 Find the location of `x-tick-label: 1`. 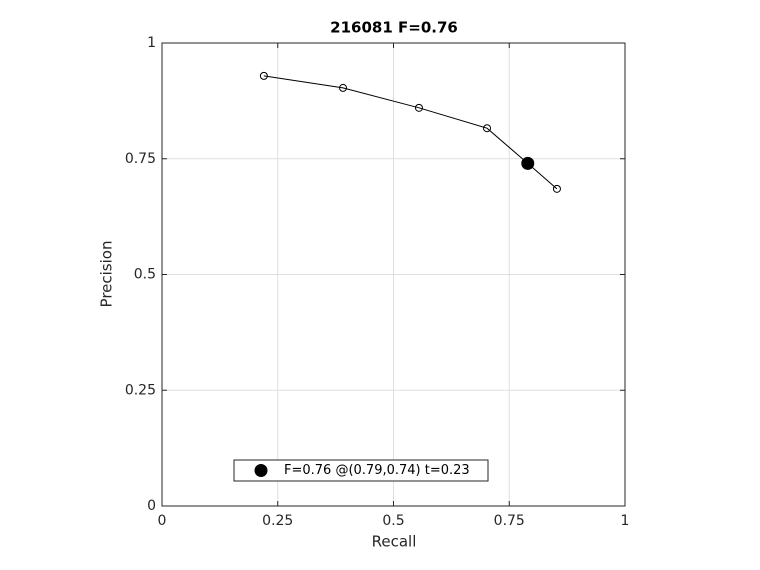

x-tick-label: 1 is located at coordinates (625, 521).